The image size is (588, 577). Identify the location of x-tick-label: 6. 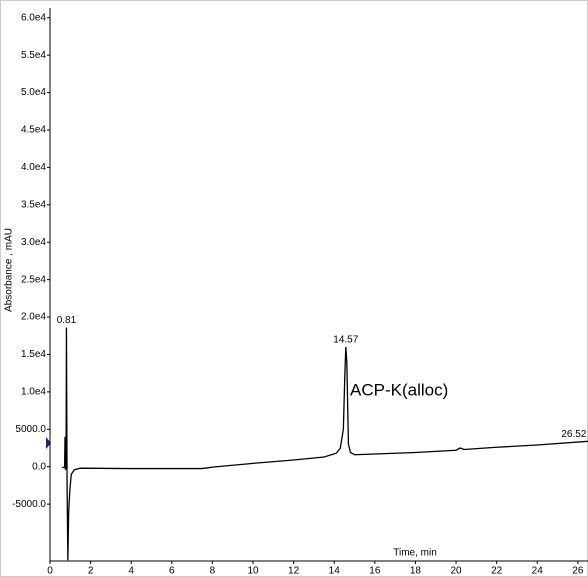
(172, 571).